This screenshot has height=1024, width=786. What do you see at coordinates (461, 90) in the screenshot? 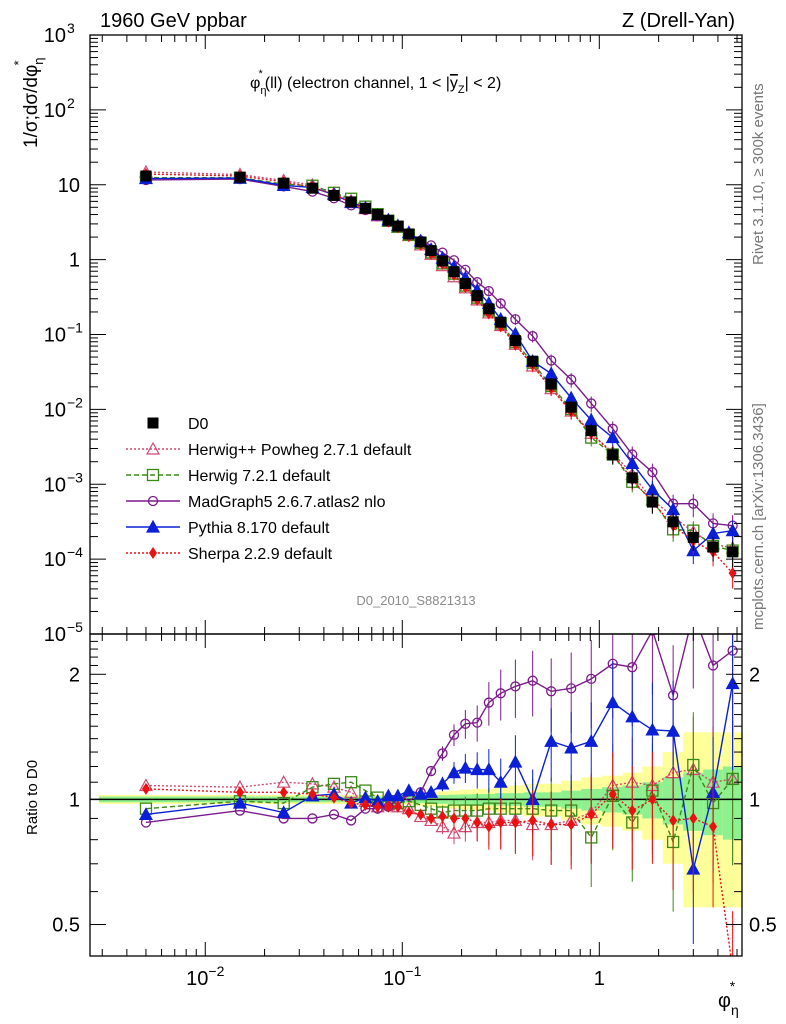
I see `title-z: Z` at bounding box center [461, 90].